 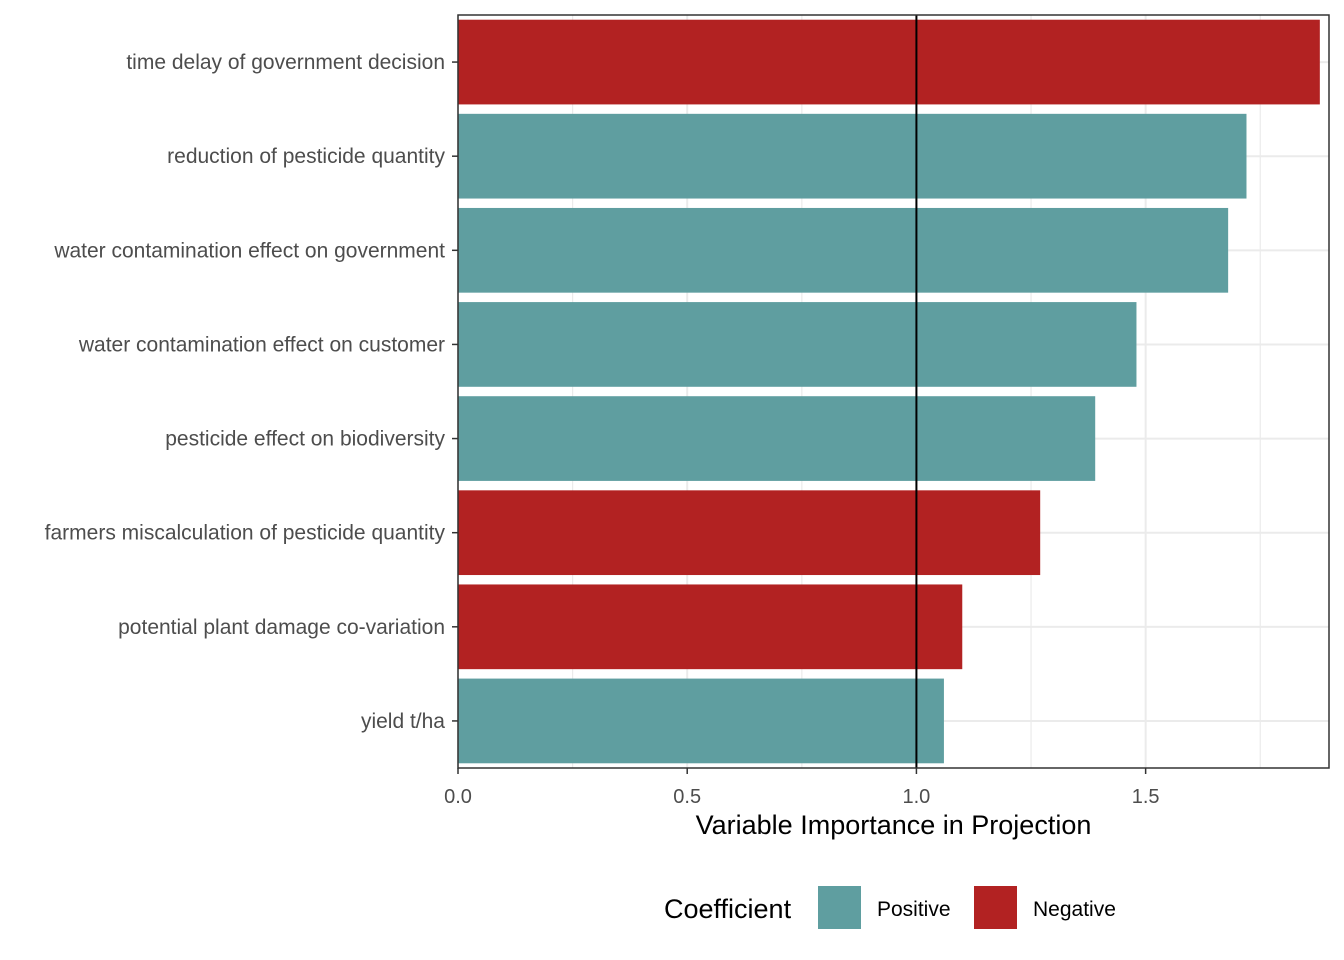 I want to click on y-tick-label: yield t/ha, so click(x=403, y=721).